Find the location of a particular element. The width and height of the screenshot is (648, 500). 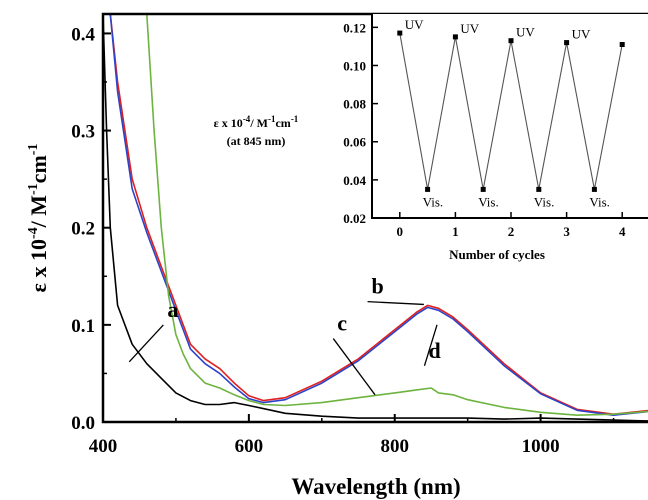

main-y-axis-title: ε x 10-4/ M-1cm-1 is located at coordinates (38, 218).